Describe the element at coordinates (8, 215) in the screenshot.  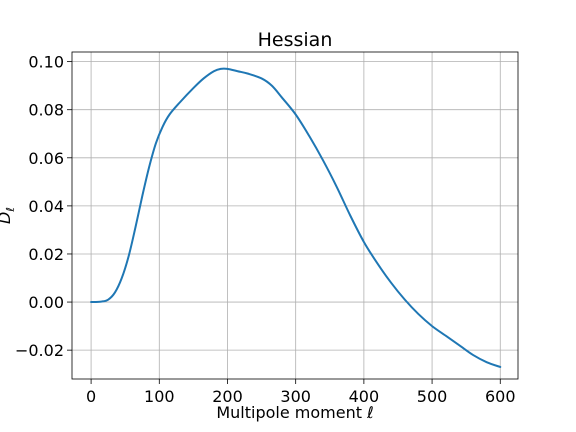
I see `y-axis-label: Dℓ` at that location.